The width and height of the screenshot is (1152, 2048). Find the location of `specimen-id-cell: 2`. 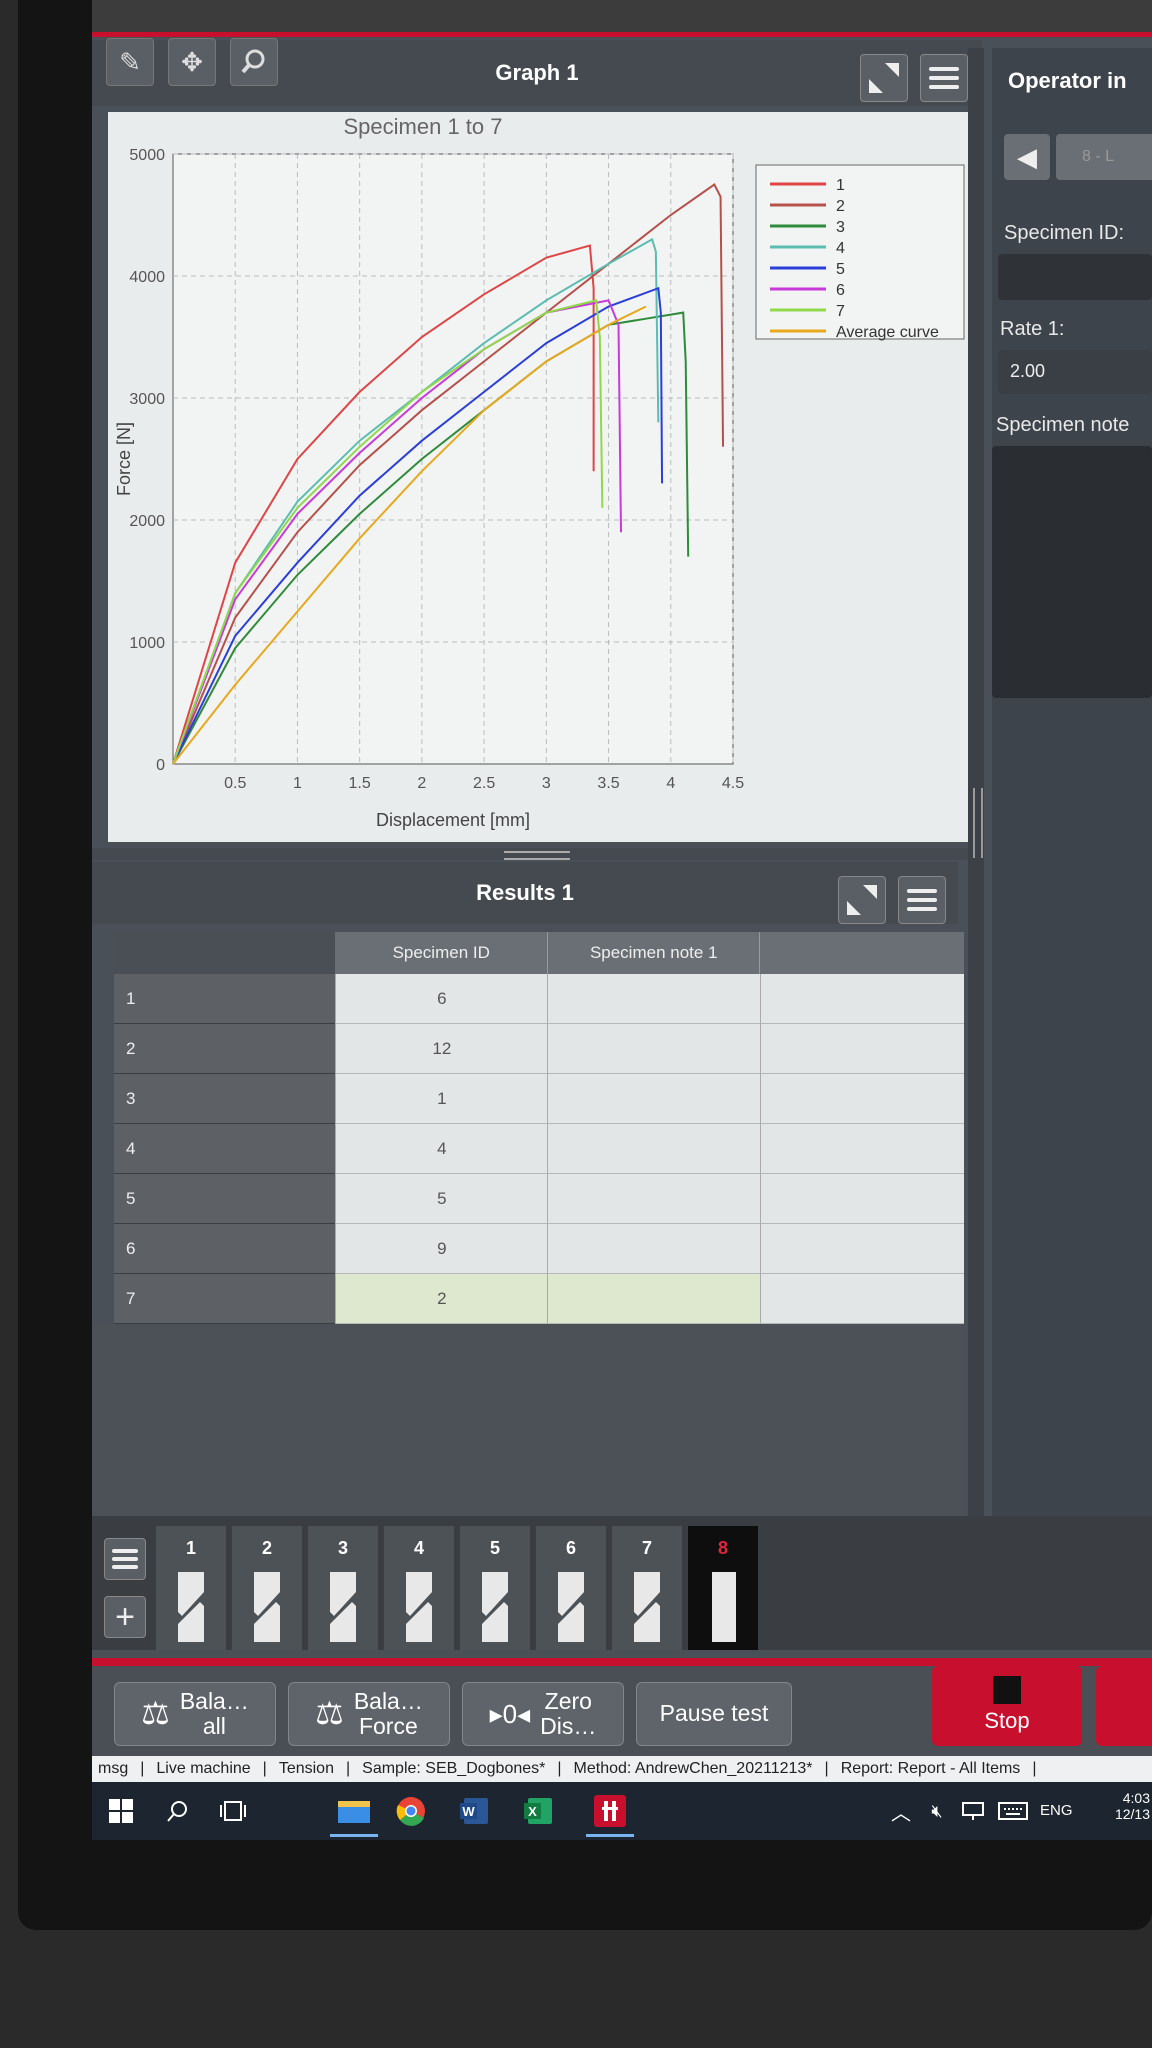

specimen-id-cell: 2 is located at coordinates (441, 1299).